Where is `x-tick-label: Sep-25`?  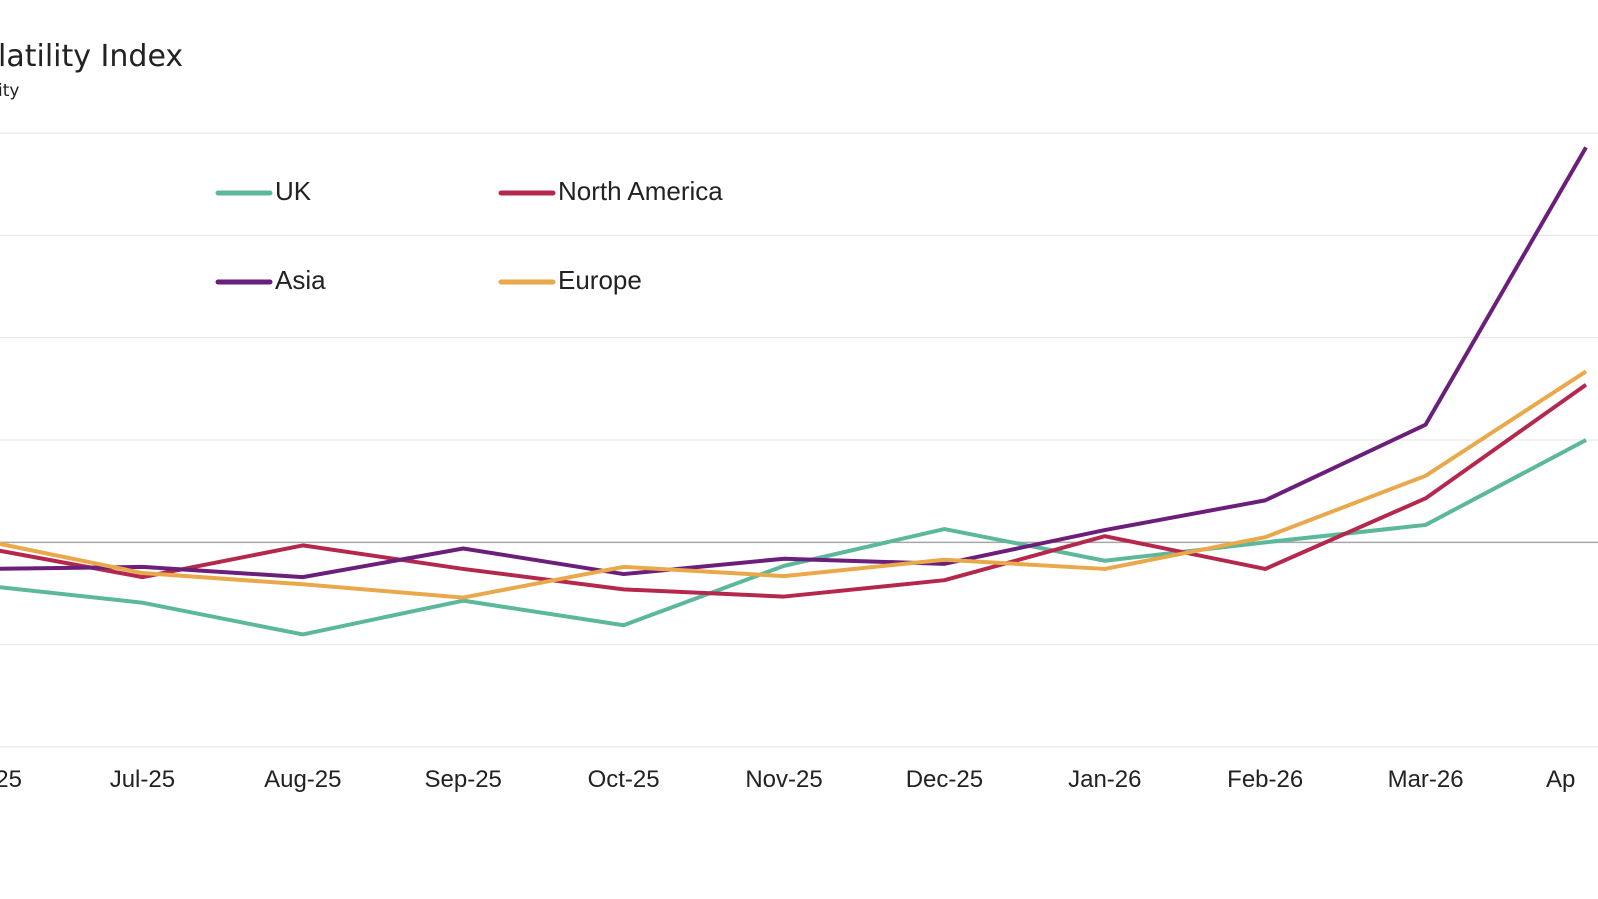
x-tick-label: Sep-25 is located at coordinates (463, 779).